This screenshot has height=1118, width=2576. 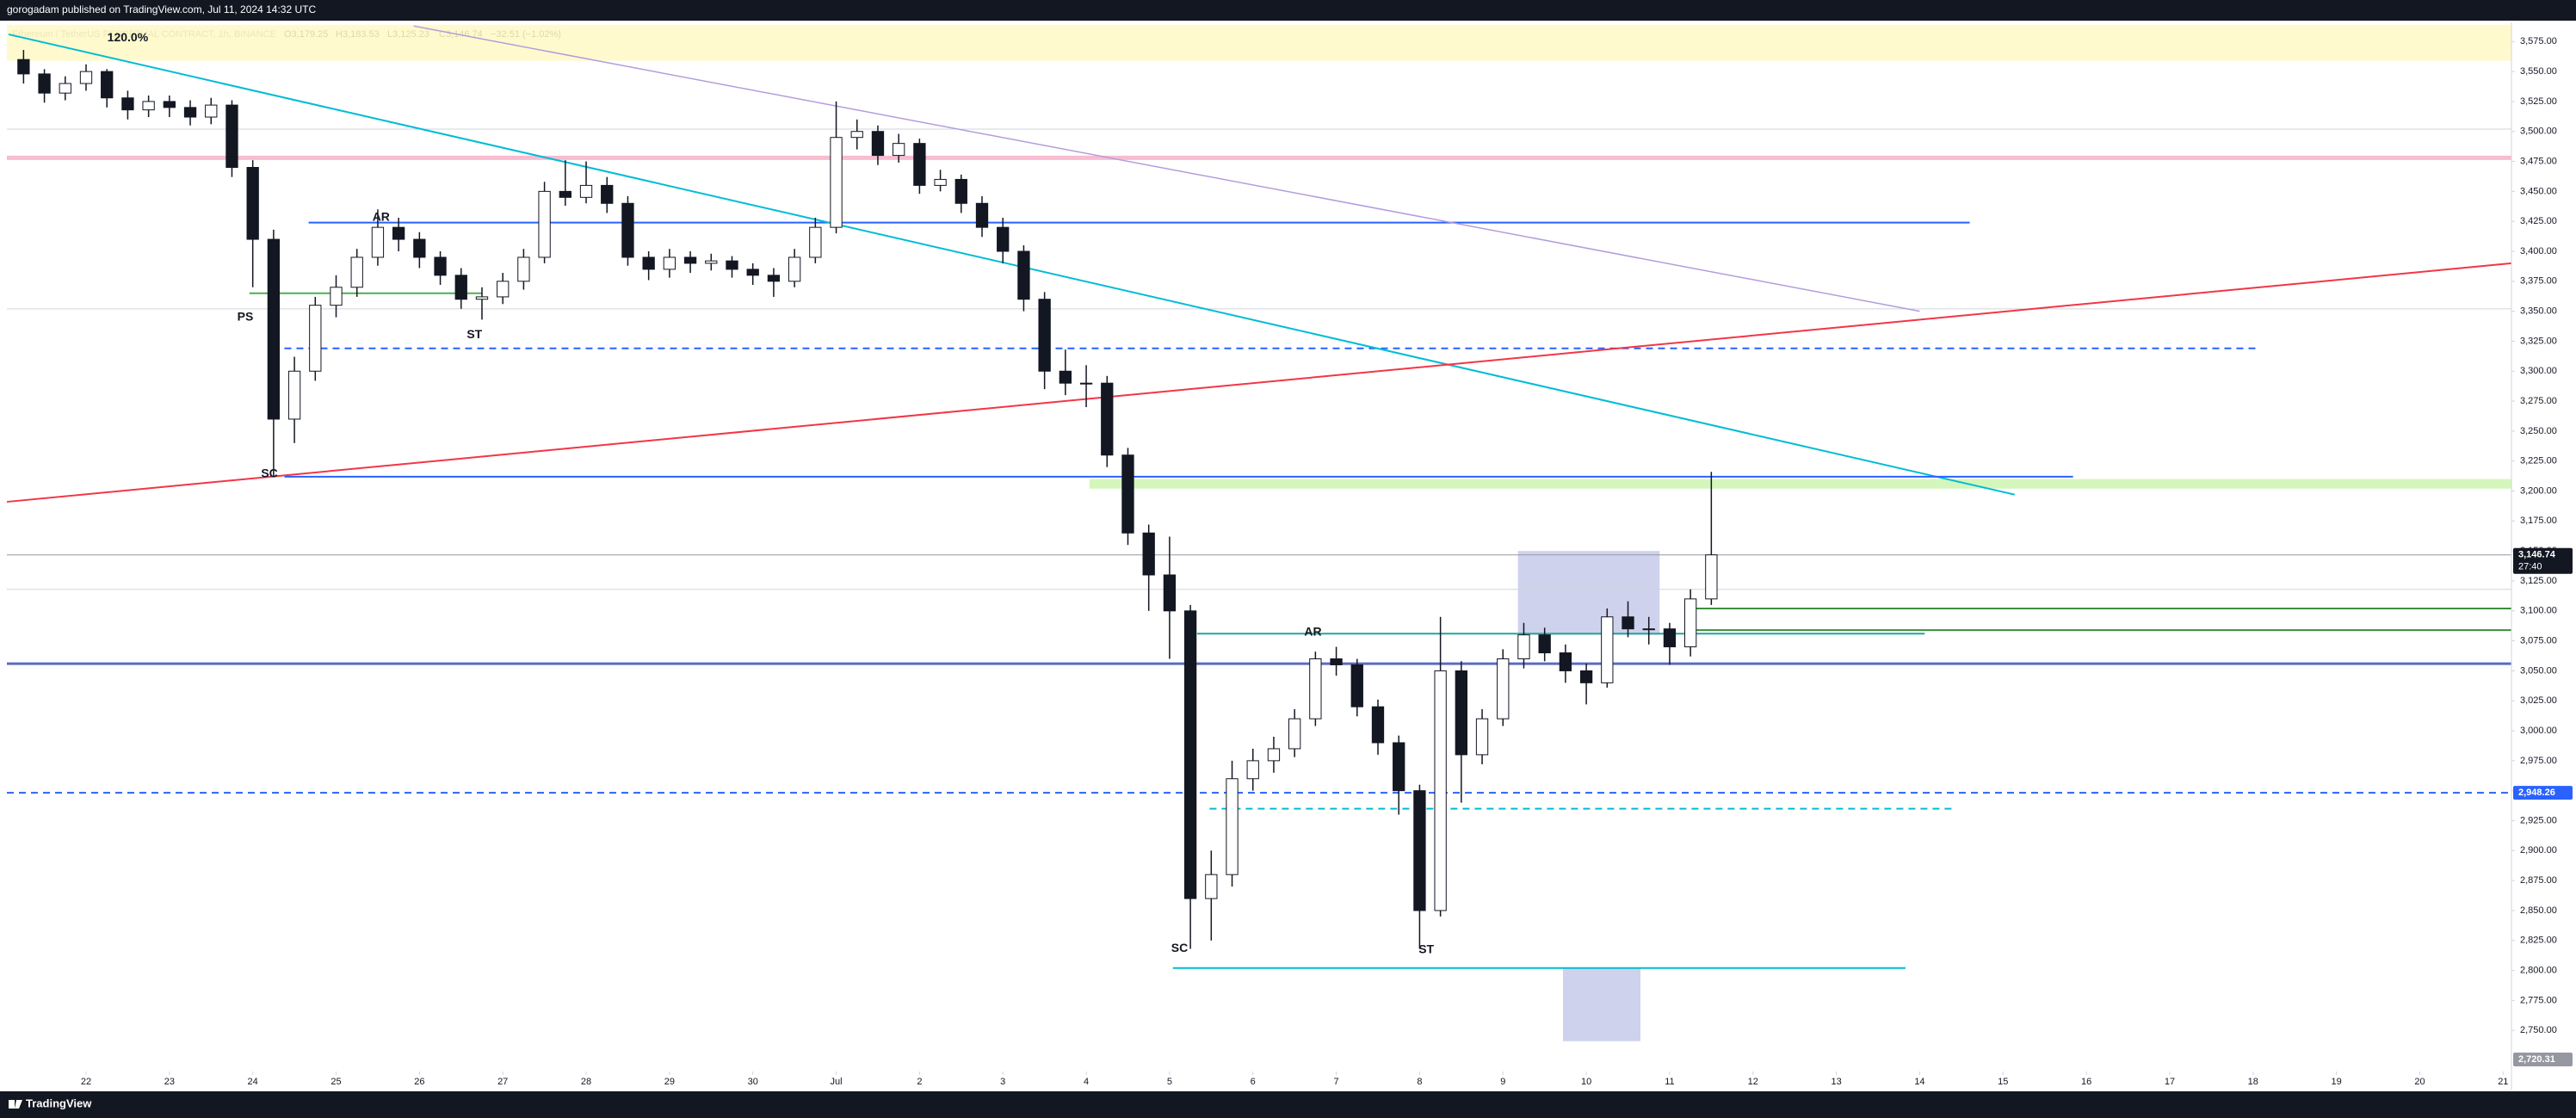 I want to click on y-tick-label: 3,075.00, so click(x=2538, y=641).